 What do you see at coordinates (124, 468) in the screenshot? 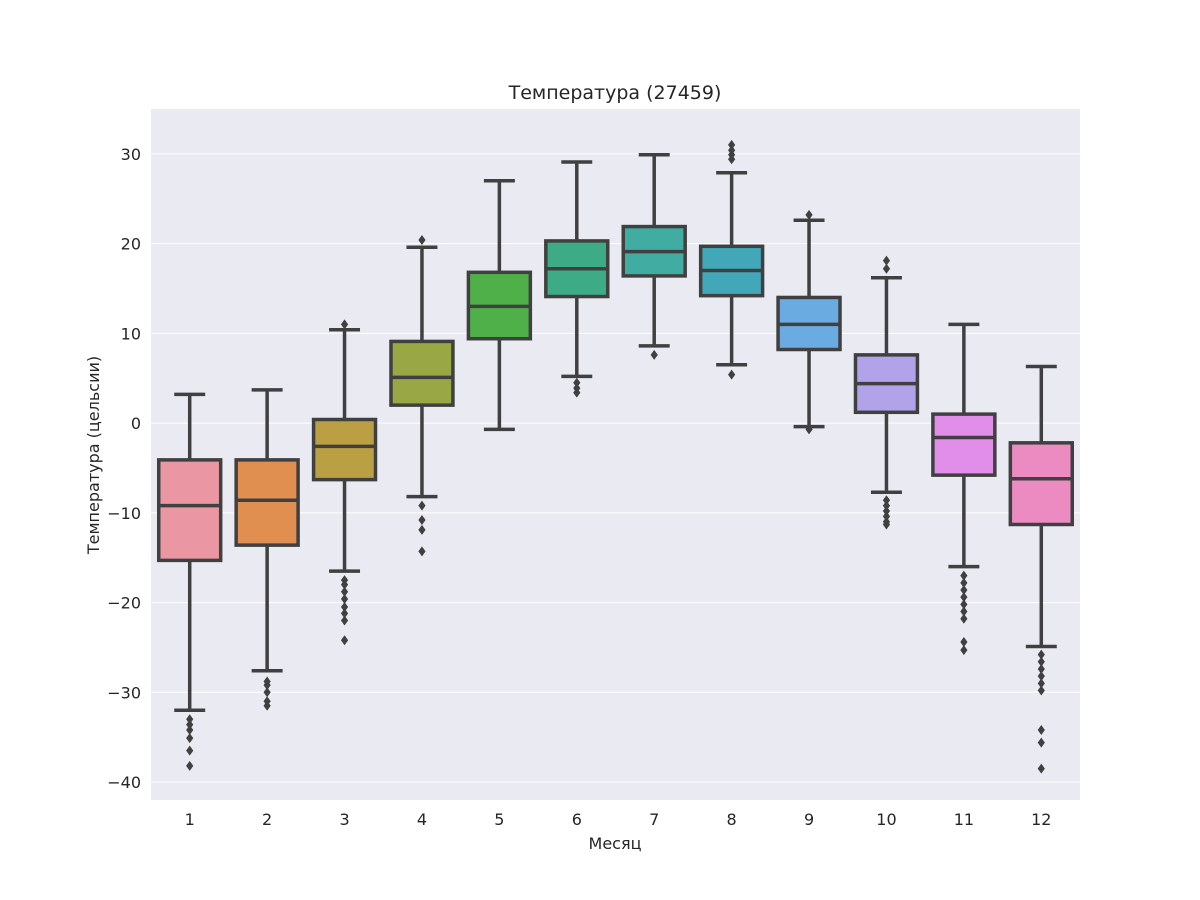
I see `y-tick-labels: 30 20 10 0 −10 −20 −30 −40` at bounding box center [124, 468].